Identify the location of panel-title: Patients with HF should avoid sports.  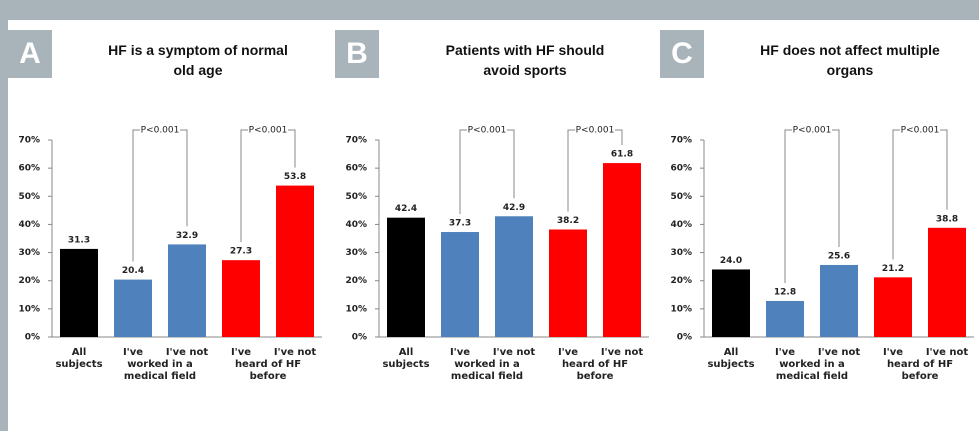
(525, 60).